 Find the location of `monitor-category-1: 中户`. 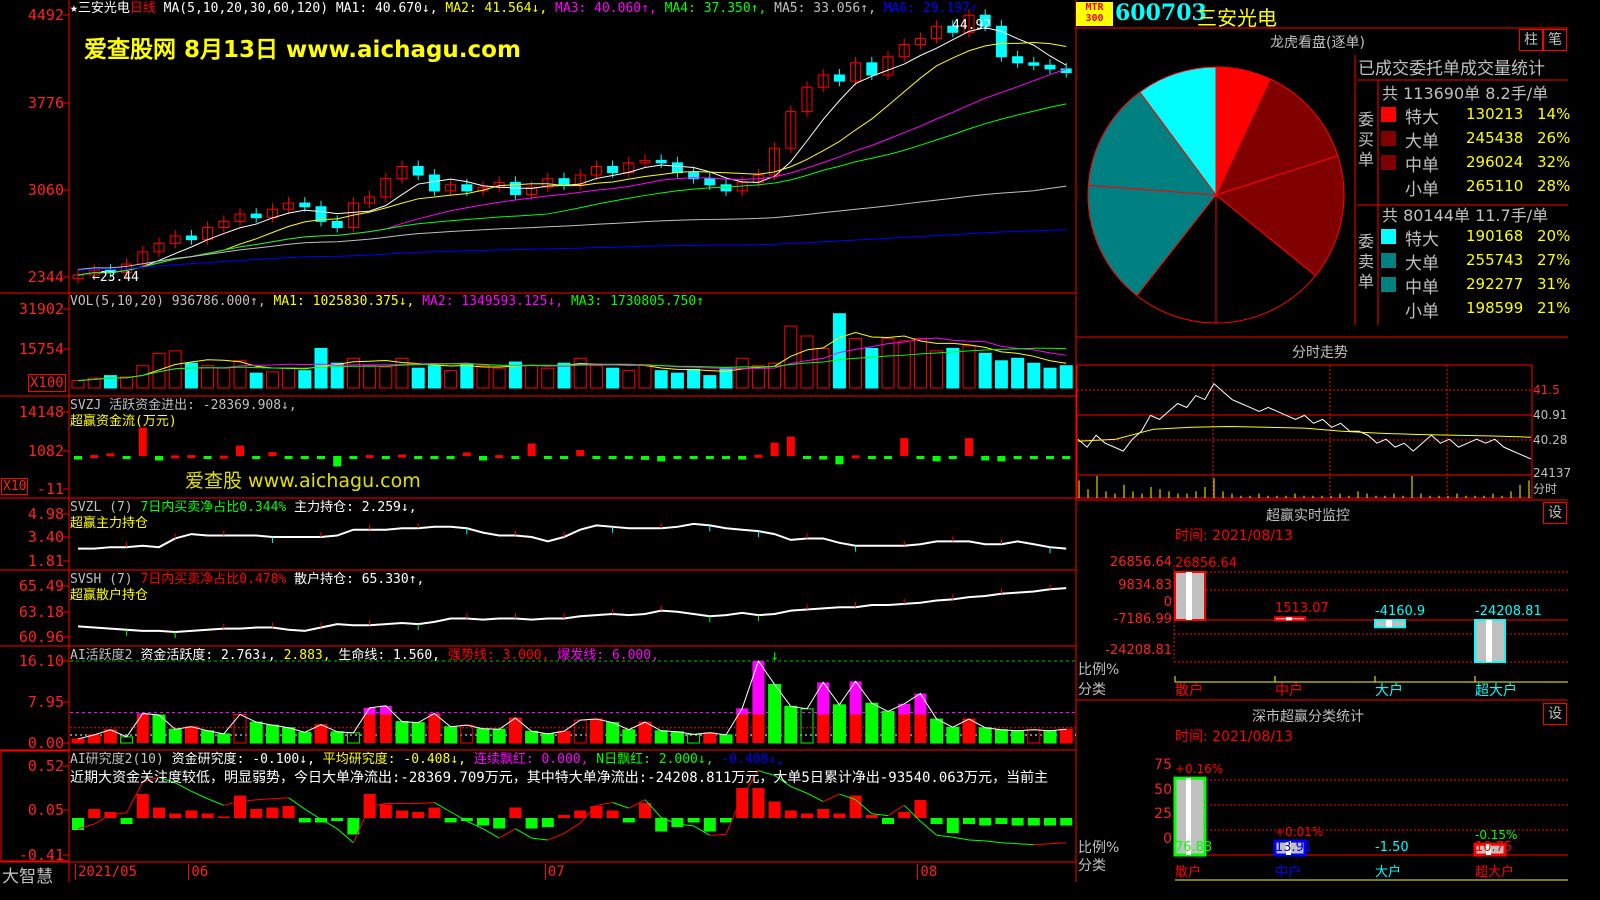

monitor-category-1: 中户 is located at coordinates (1289, 691).